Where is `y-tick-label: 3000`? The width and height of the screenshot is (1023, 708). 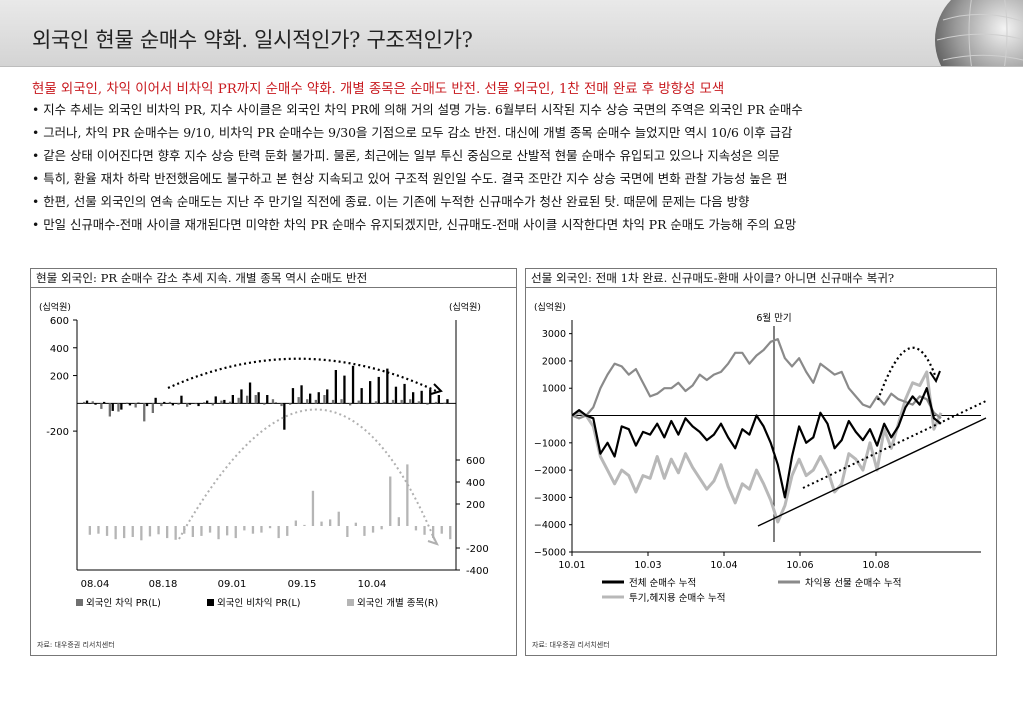 y-tick-label: 3000 is located at coordinates (554, 334).